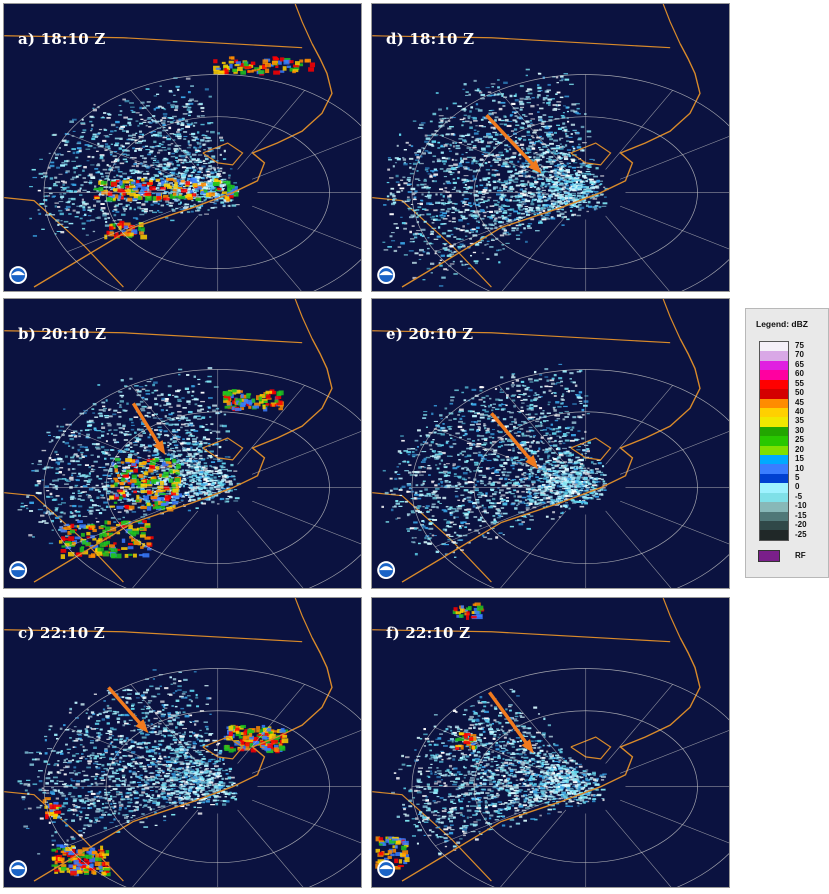 Image resolution: width=829 pixels, height=894 pixels. What do you see at coordinates (799, 449) in the screenshot?
I see `legend-tick-label: 20` at bounding box center [799, 449].